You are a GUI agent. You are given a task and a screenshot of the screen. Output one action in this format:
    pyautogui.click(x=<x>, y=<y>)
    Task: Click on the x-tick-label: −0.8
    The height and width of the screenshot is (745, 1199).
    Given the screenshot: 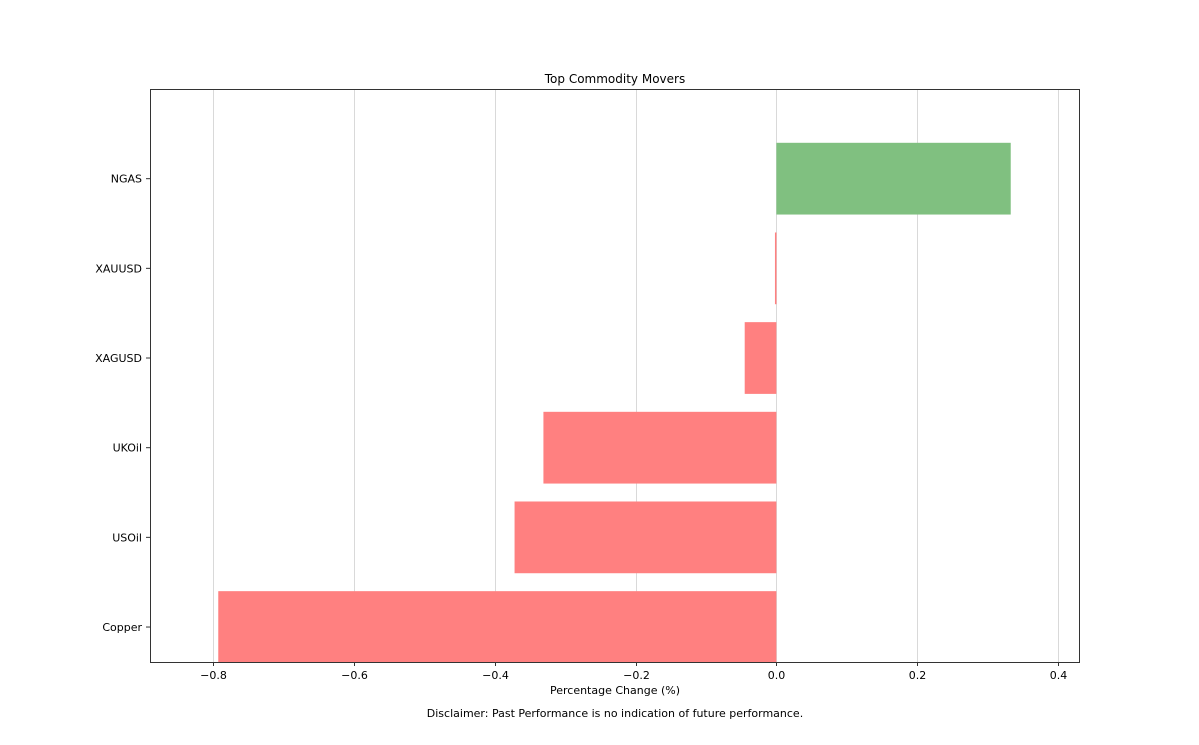 What is the action you would take?
    pyautogui.click(x=213, y=675)
    